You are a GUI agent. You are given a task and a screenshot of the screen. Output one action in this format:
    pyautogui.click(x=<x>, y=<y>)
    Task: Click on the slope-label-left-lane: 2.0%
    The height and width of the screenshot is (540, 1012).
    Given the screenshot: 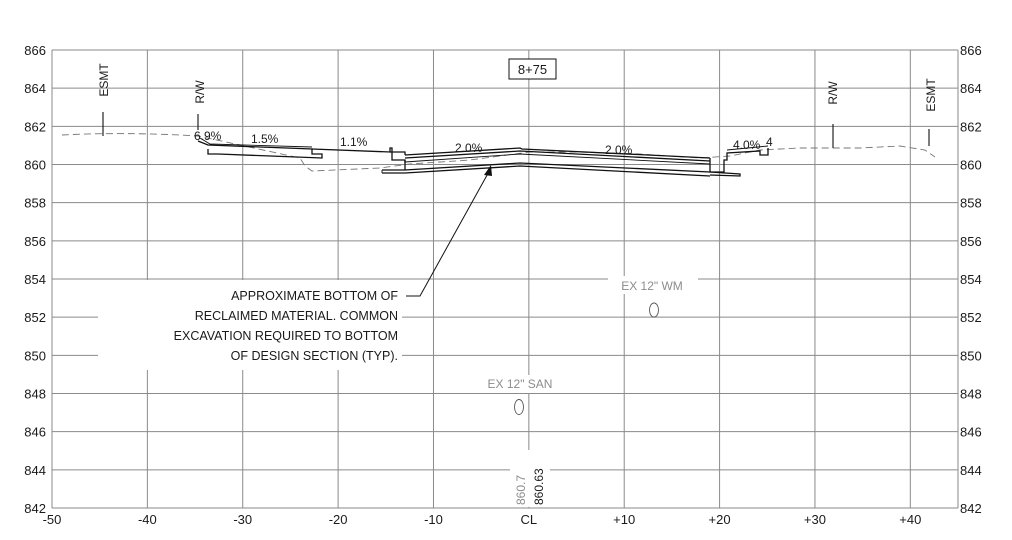 What is the action you would take?
    pyautogui.click(x=469, y=148)
    